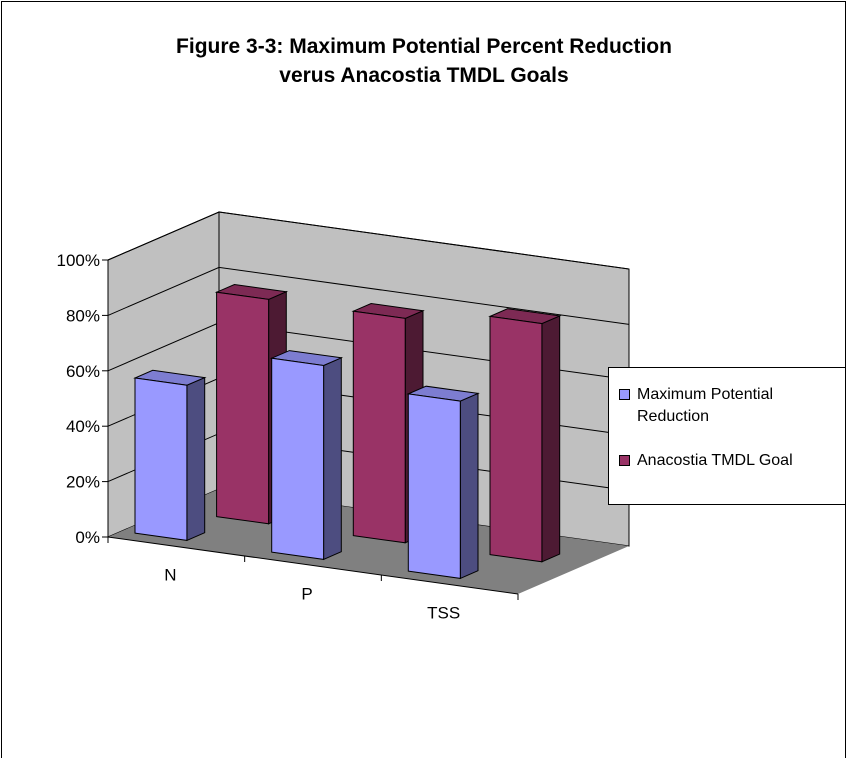 The width and height of the screenshot is (848, 759). Describe the element at coordinates (673, 416) in the screenshot. I see `legend-label-max-potential-line-2: Reduction` at that location.